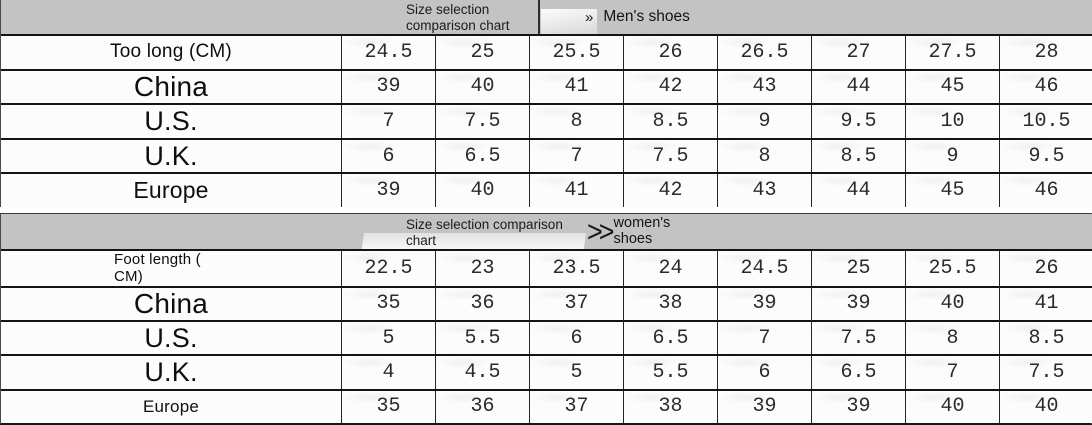  What do you see at coordinates (600, 232) in the screenshot?
I see `double-chevron-icon: >>` at bounding box center [600, 232].